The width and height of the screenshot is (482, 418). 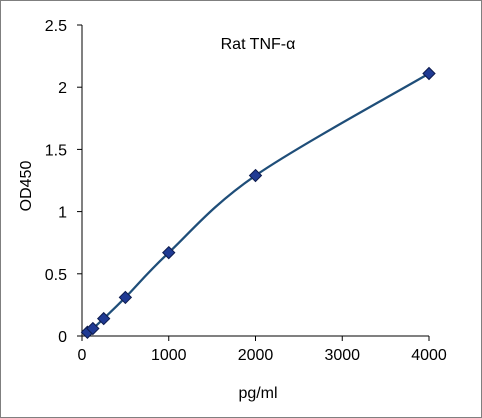 What do you see at coordinates (256, 355) in the screenshot?
I see `x-tick-label: 2000` at bounding box center [256, 355].